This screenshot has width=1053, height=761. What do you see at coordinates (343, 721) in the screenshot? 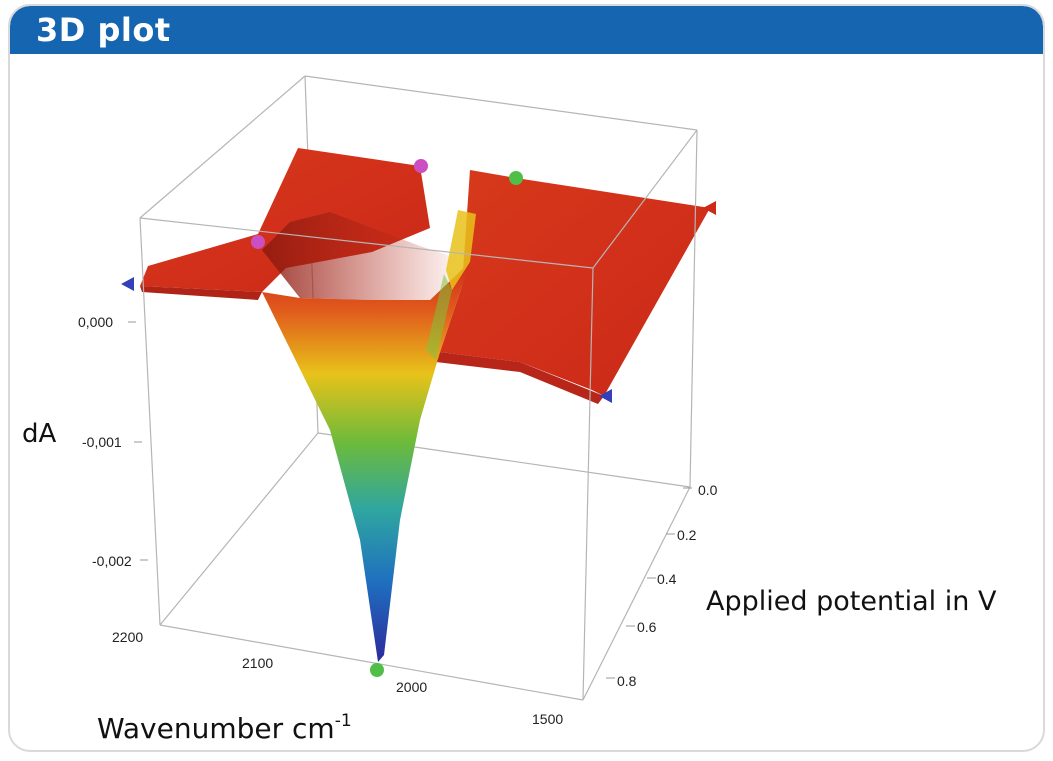
I see `x-axis-label-superscript: -1` at bounding box center [343, 721].